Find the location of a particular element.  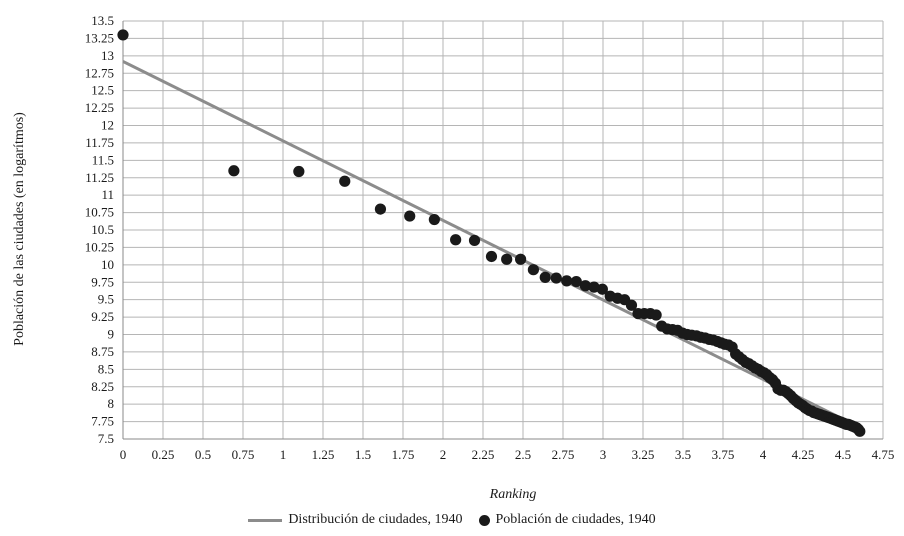

y-tick-label: 11.25 is located at coordinates (99, 177).